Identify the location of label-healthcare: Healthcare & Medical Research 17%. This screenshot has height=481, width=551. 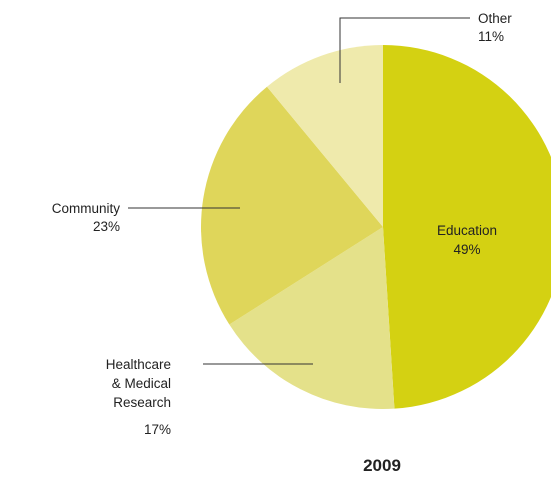
(138, 397).